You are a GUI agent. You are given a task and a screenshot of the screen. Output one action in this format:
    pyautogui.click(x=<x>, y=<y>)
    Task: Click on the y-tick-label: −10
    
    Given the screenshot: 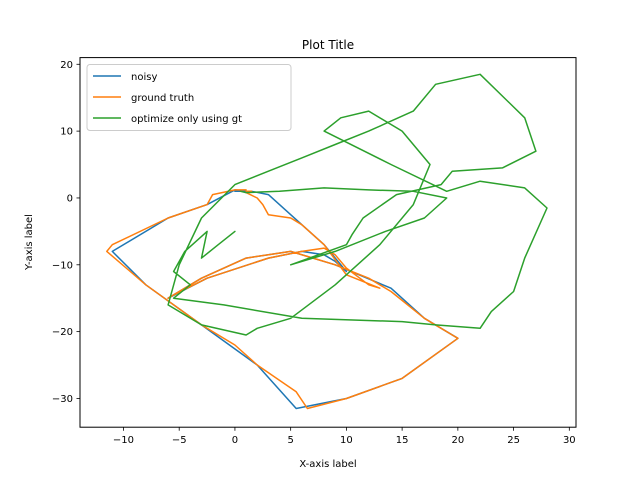 What is the action you would take?
    pyautogui.click(x=62, y=265)
    